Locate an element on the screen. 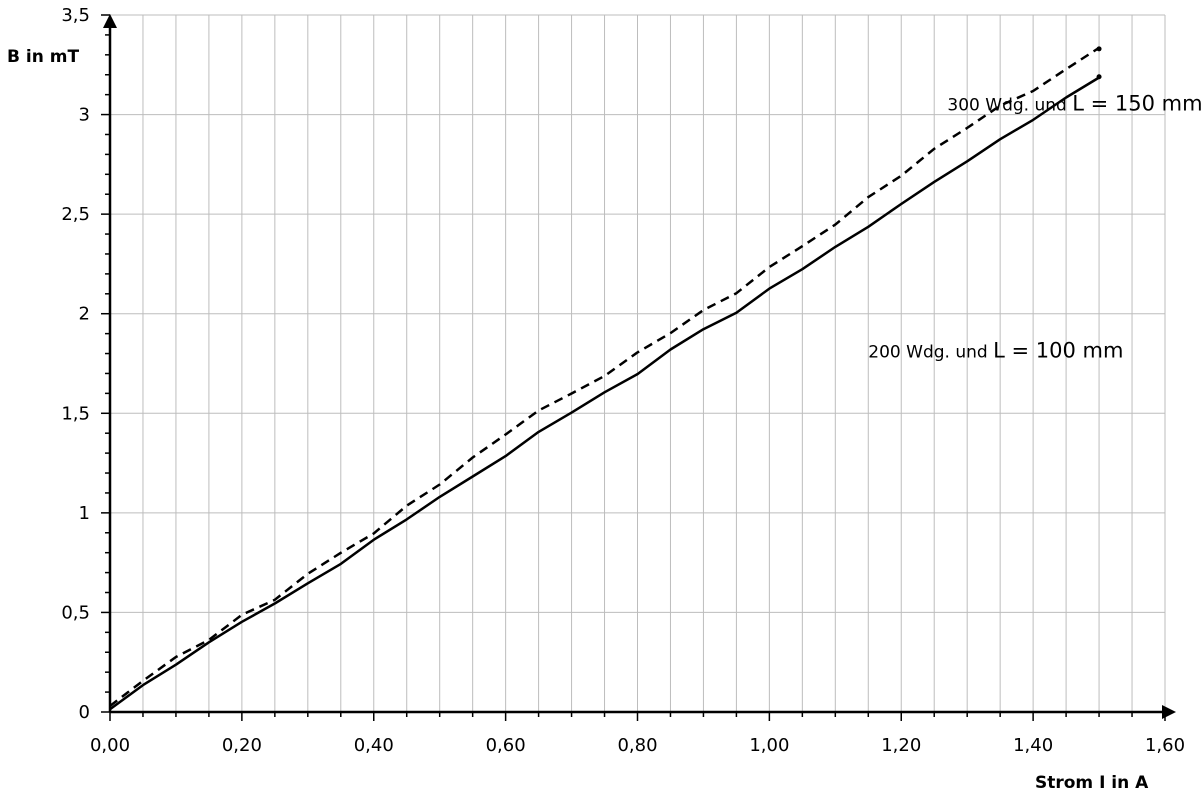 This screenshot has width=1204, height=799. annotation-200-wdg: 200 Wdg. und L = 100 mm is located at coordinates (995, 351).